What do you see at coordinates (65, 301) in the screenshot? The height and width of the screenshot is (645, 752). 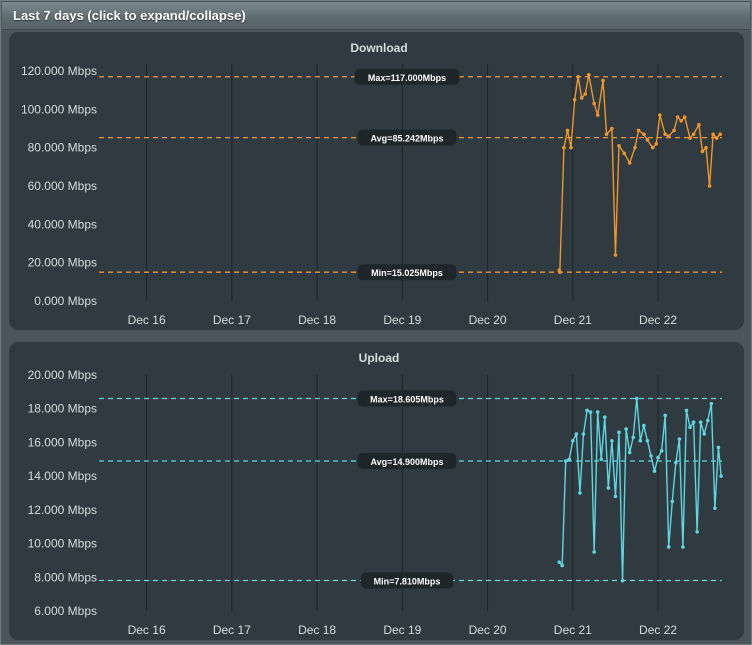 I see `download-y-tick-label: 0.000 Mbps` at bounding box center [65, 301].